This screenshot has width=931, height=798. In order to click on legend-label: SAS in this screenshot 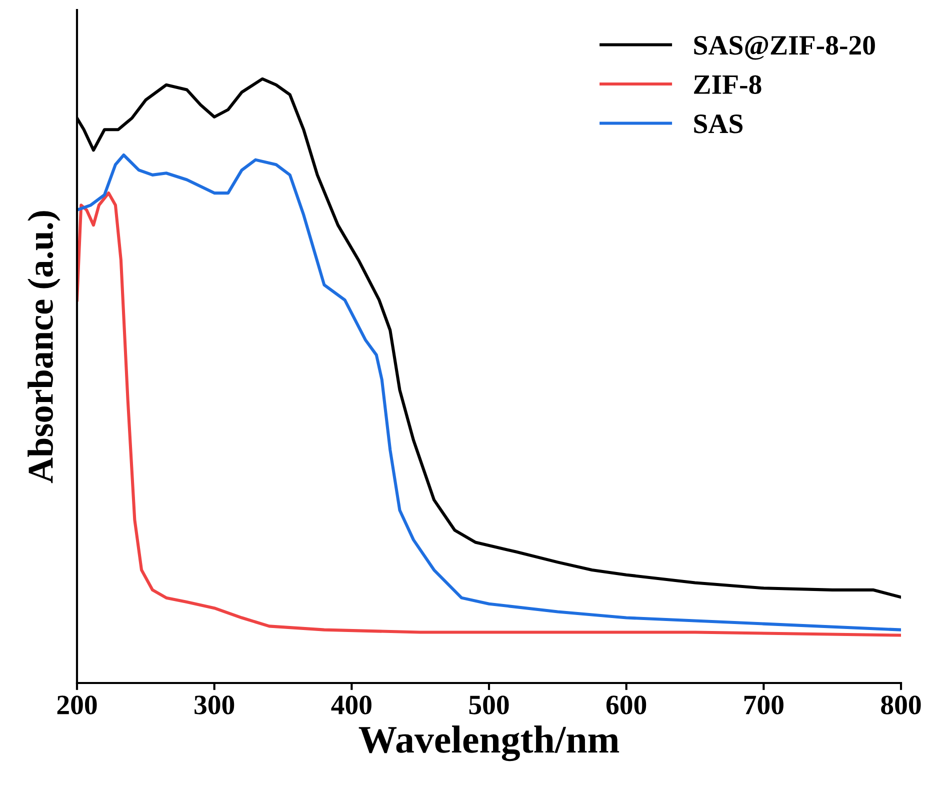, I will do `click(718, 124)`.